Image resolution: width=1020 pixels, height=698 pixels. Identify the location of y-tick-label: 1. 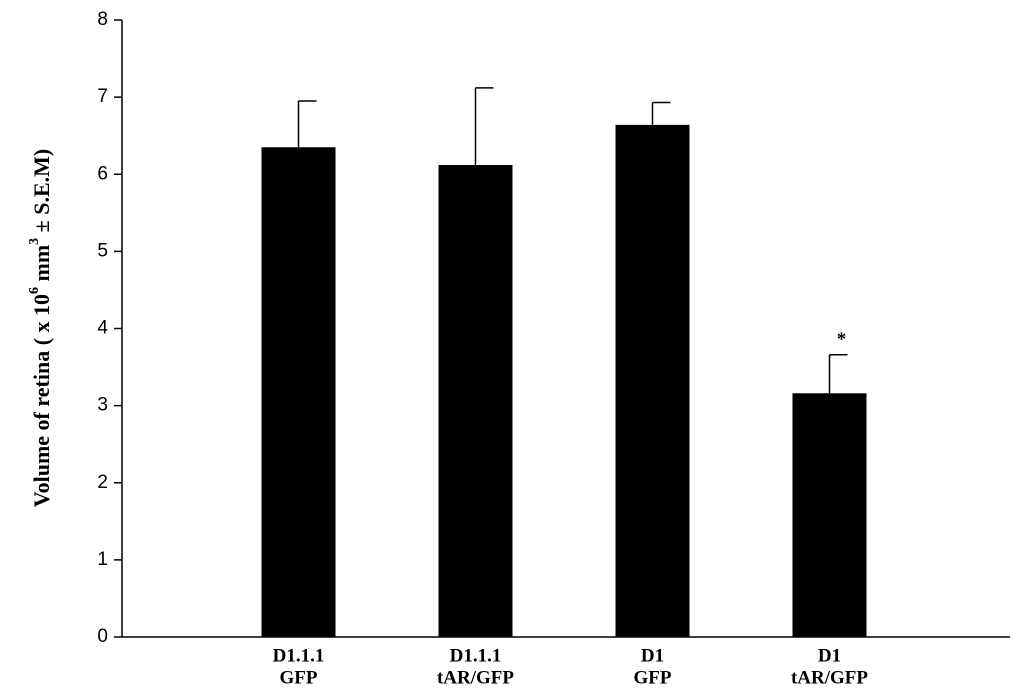
(102, 559).